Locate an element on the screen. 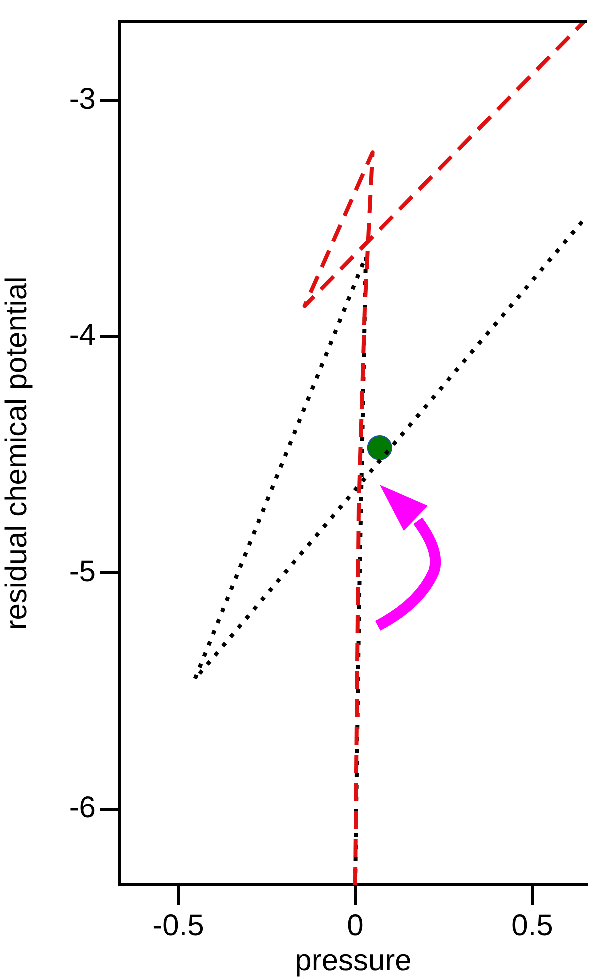  y-tick-label: -4 is located at coordinates (82, 335).